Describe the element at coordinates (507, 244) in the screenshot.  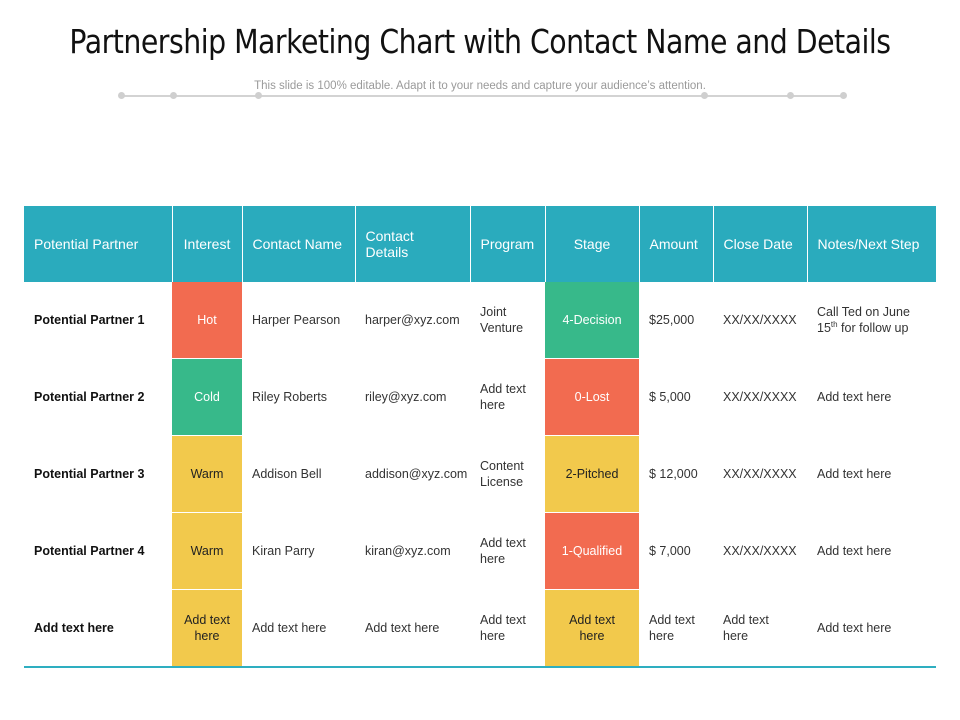
I see `header-program: Program` at that location.